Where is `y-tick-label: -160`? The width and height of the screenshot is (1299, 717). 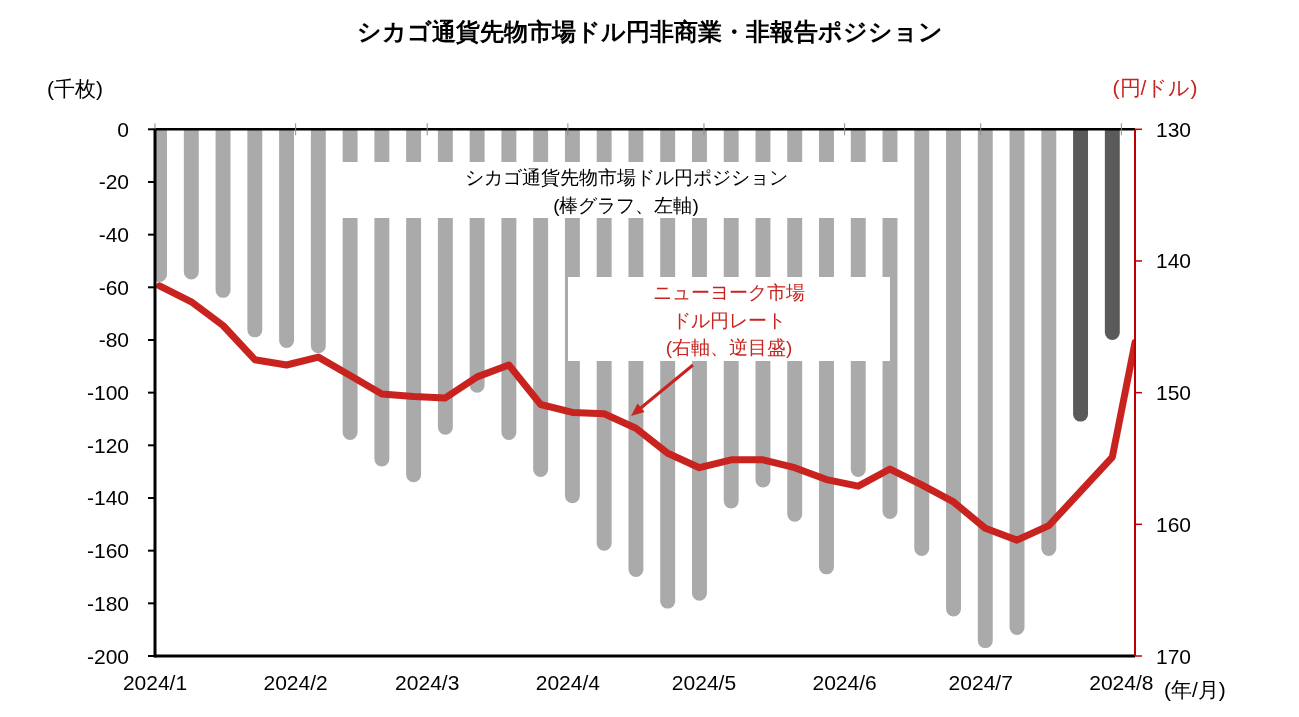
y-tick-label: -160 is located at coordinates (107, 551).